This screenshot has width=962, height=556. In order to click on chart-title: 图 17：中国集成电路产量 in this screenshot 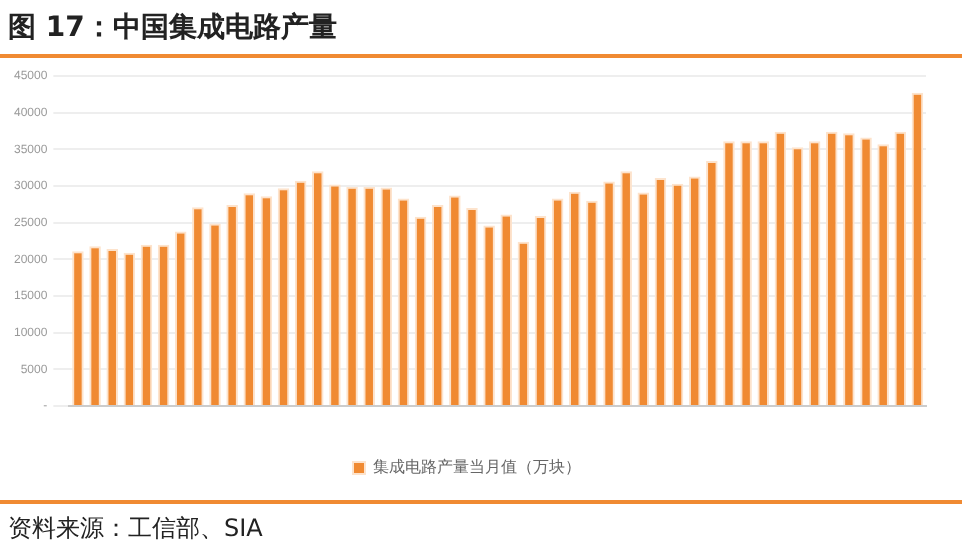, I will do `click(172, 28)`.